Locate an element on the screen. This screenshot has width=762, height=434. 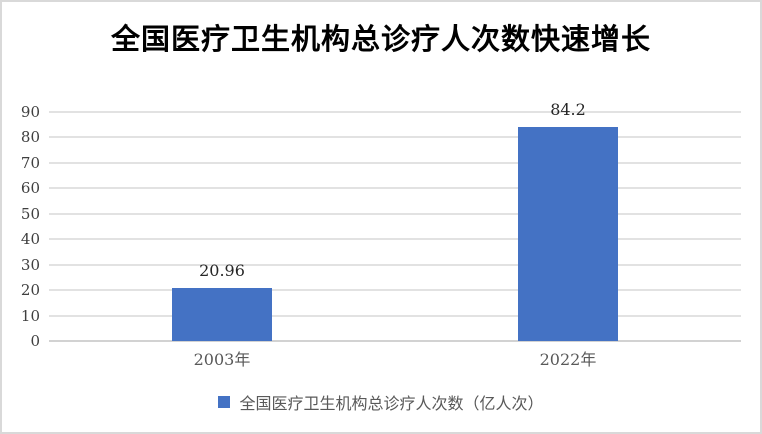
x-axis-category-label: 2003年 is located at coordinates (222, 359).